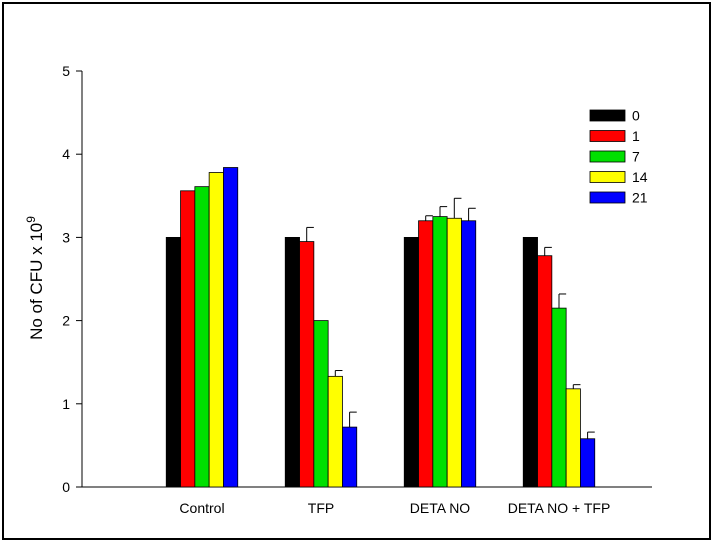 The image size is (716, 544). I want to click on legend-label-1: 1, so click(636, 136).